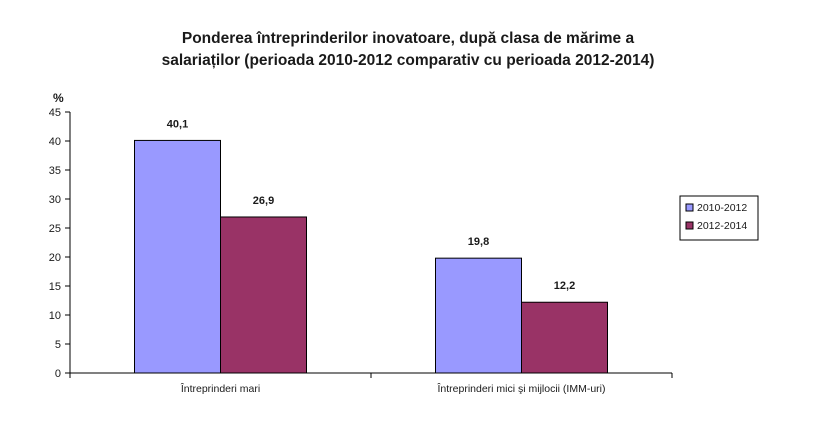 This screenshot has width=820, height=446. Describe the element at coordinates (55, 113) in the screenshot. I see `y-tick-label: 45` at that location.